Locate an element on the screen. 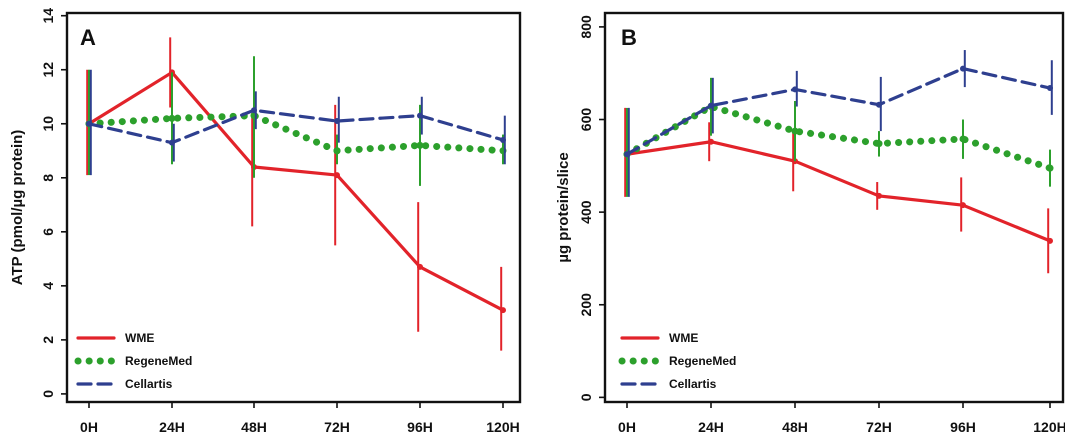  series-regenemed is located at coordinates (296, 121).